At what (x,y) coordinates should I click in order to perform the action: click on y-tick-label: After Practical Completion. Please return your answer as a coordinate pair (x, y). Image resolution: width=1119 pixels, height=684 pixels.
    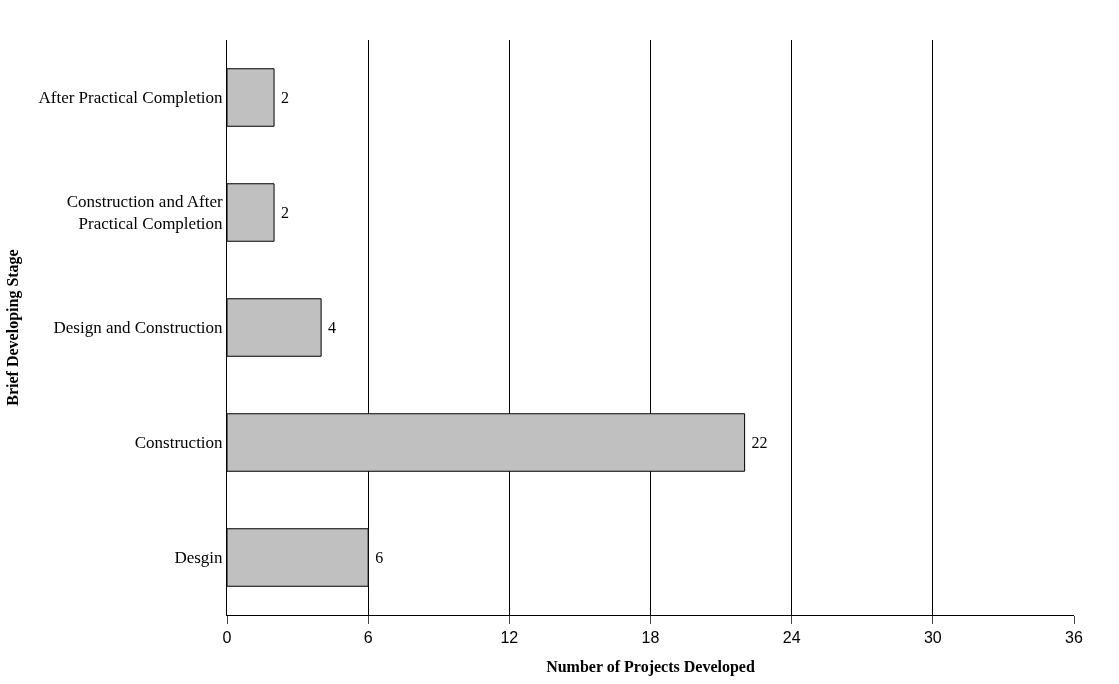
    Looking at the image, I should click on (131, 98).